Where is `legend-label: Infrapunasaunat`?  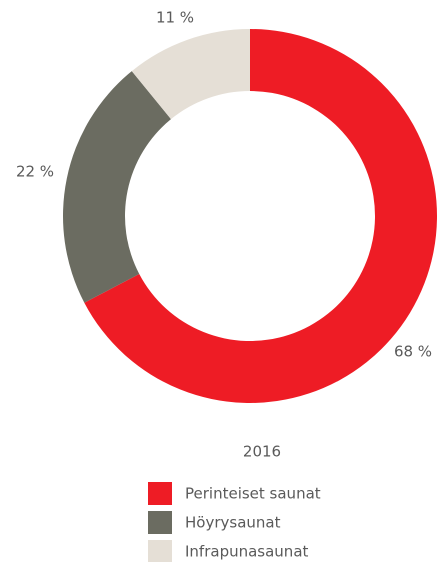
legend-label: Infrapunasaunat is located at coordinates (247, 552).